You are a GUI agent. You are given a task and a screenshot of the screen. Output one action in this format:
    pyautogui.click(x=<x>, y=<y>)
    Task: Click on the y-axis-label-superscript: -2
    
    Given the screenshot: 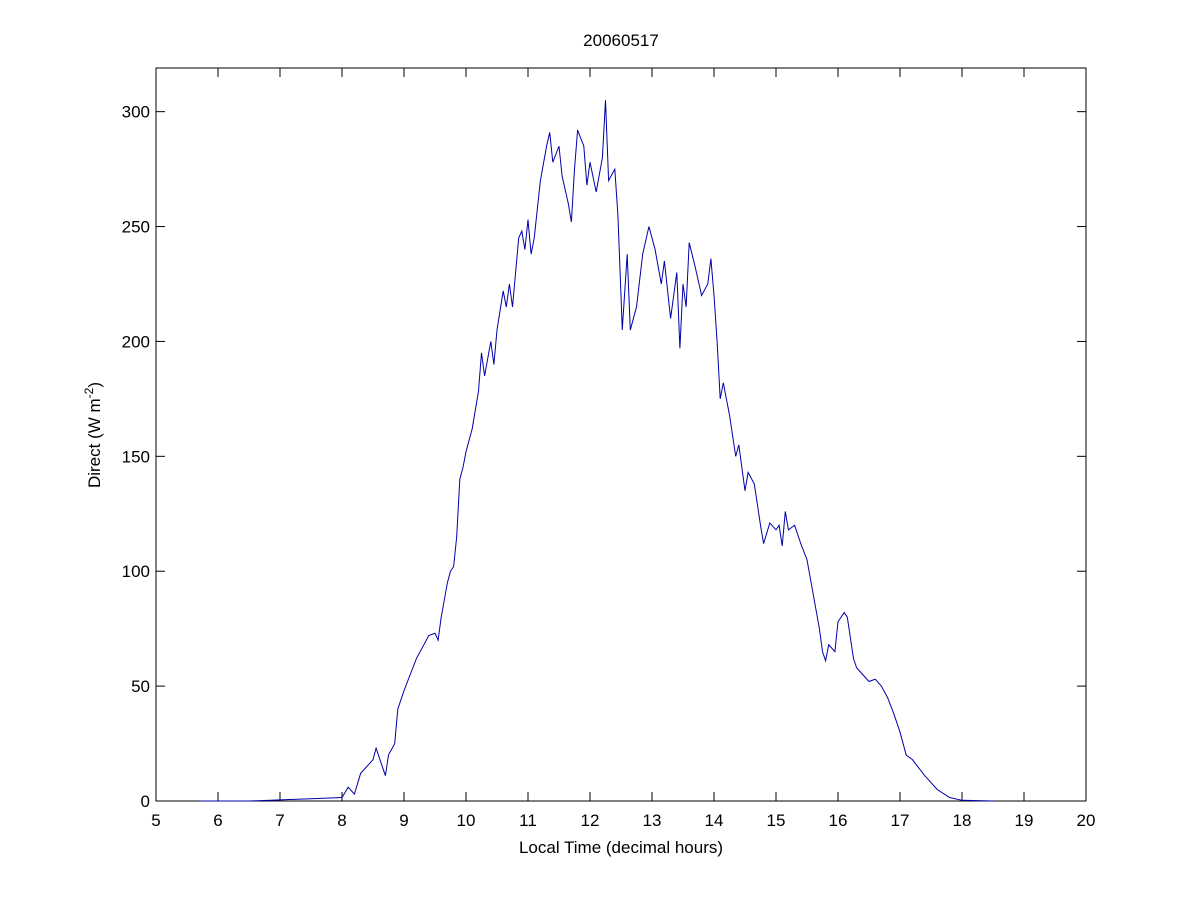 What is the action you would take?
    pyautogui.click(x=89, y=392)
    